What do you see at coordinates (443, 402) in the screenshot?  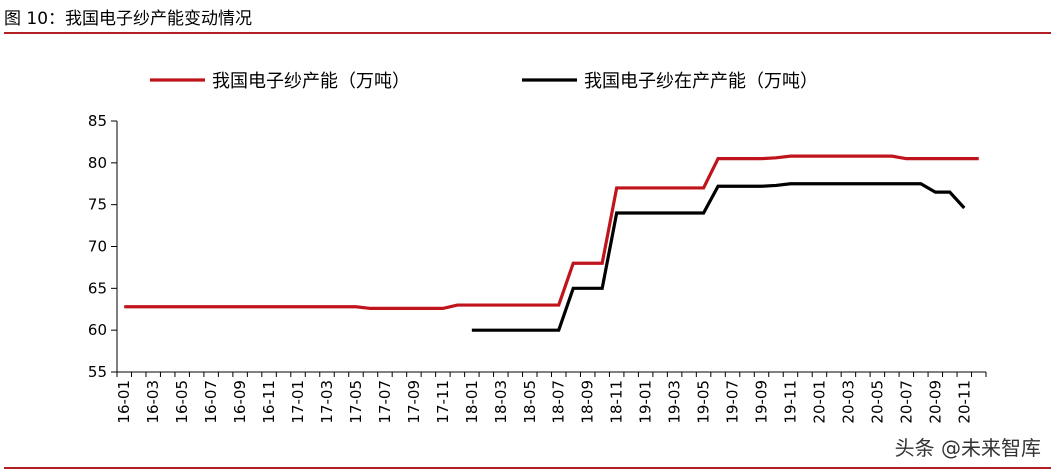 I see `x-tick-label: 17-11` at bounding box center [443, 402].